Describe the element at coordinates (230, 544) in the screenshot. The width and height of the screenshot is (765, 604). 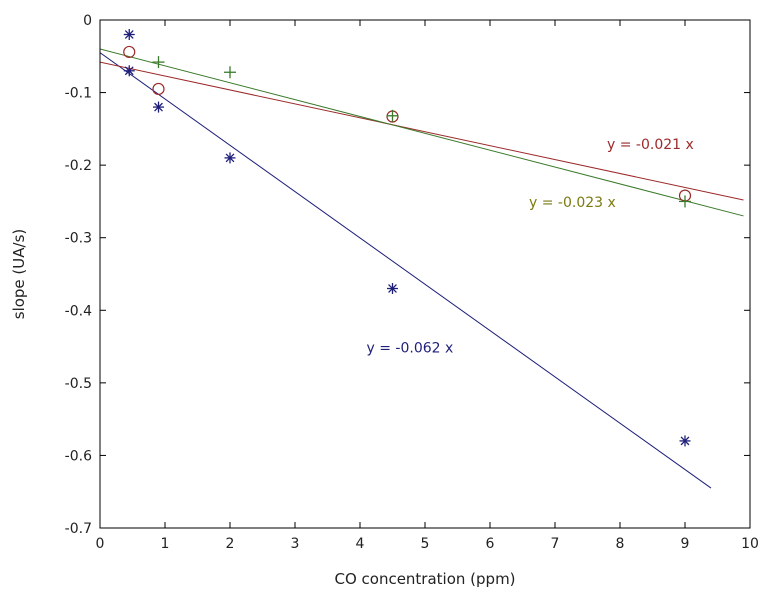
I see `x-tick-label: 2` at that location.